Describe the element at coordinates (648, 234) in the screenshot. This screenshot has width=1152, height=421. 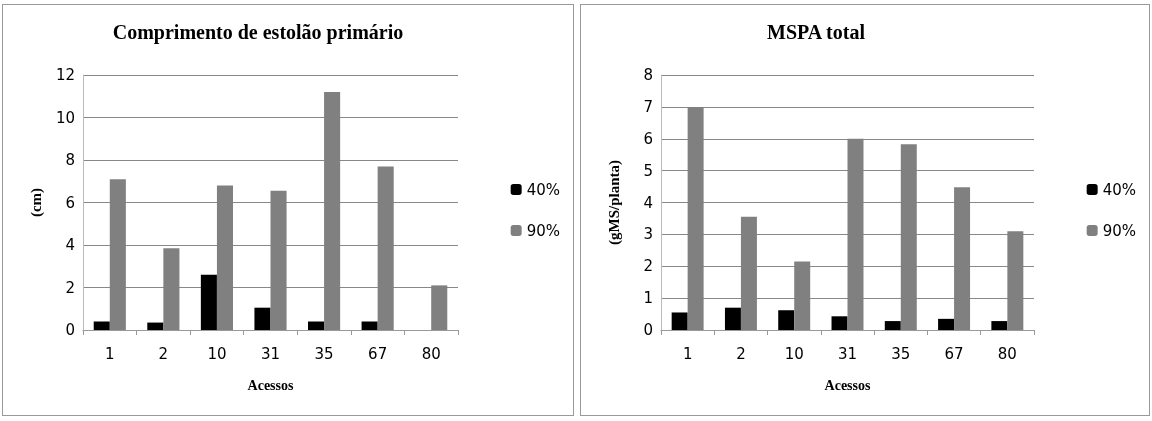
I see `y-tick-label: 3` at that location.